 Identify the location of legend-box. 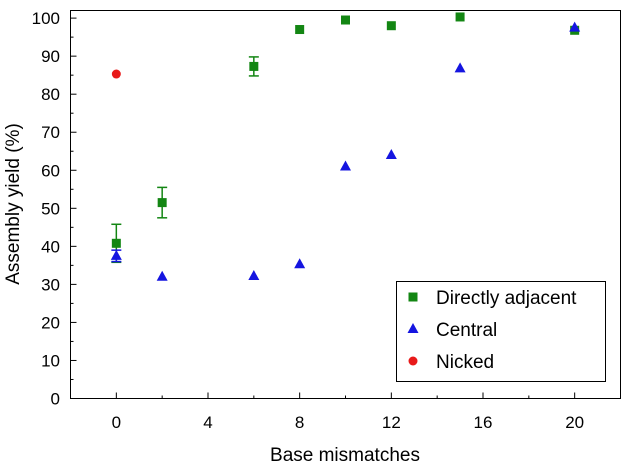
(501, 331).